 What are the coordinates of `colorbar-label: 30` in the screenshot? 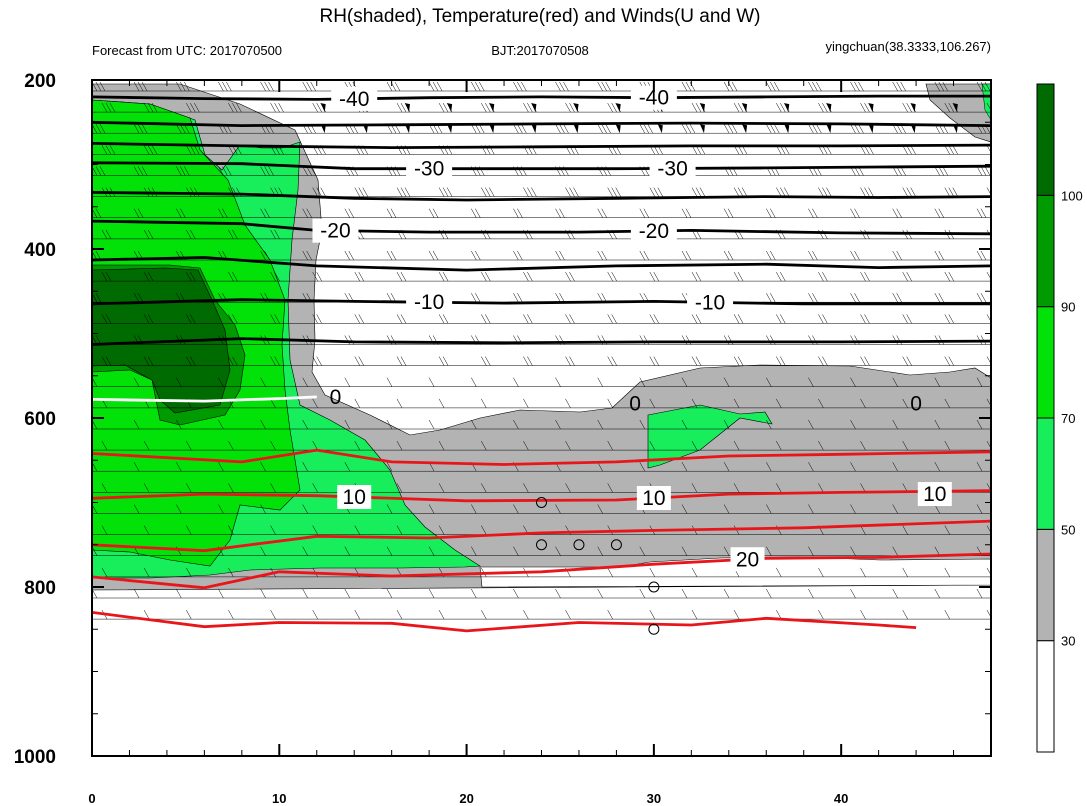 It's located at (1068, 641).